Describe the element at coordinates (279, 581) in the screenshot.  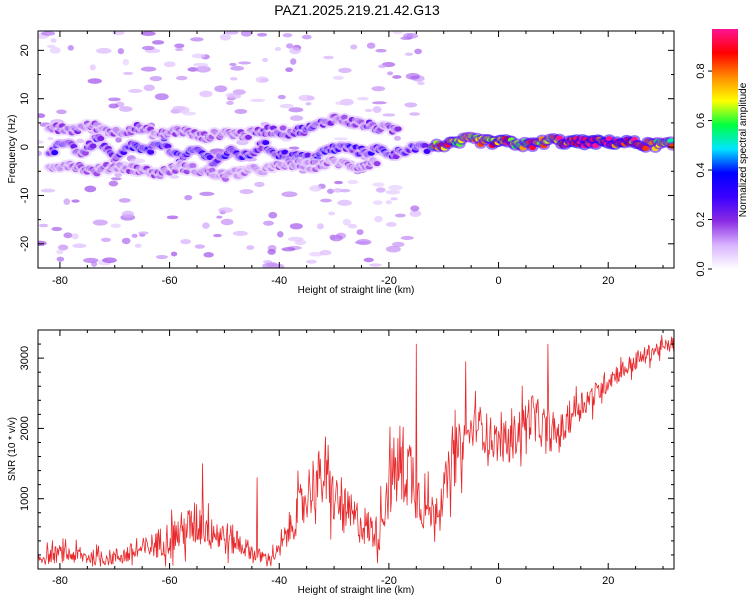
I see `snr-x-tick-label: -40` at that location.